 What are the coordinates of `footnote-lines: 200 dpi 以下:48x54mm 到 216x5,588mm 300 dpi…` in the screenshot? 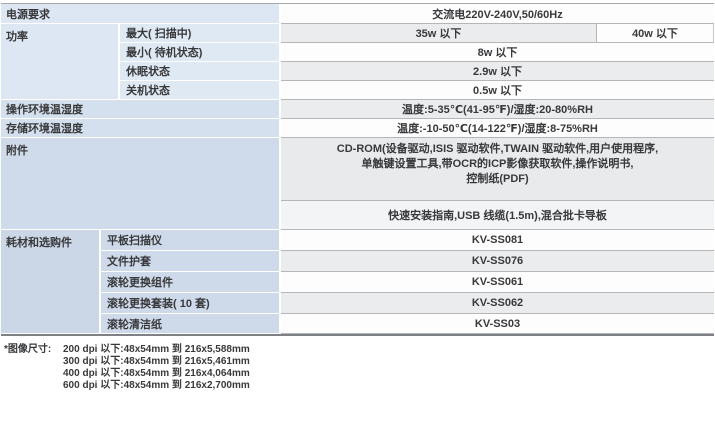 It's located at (156, 368).